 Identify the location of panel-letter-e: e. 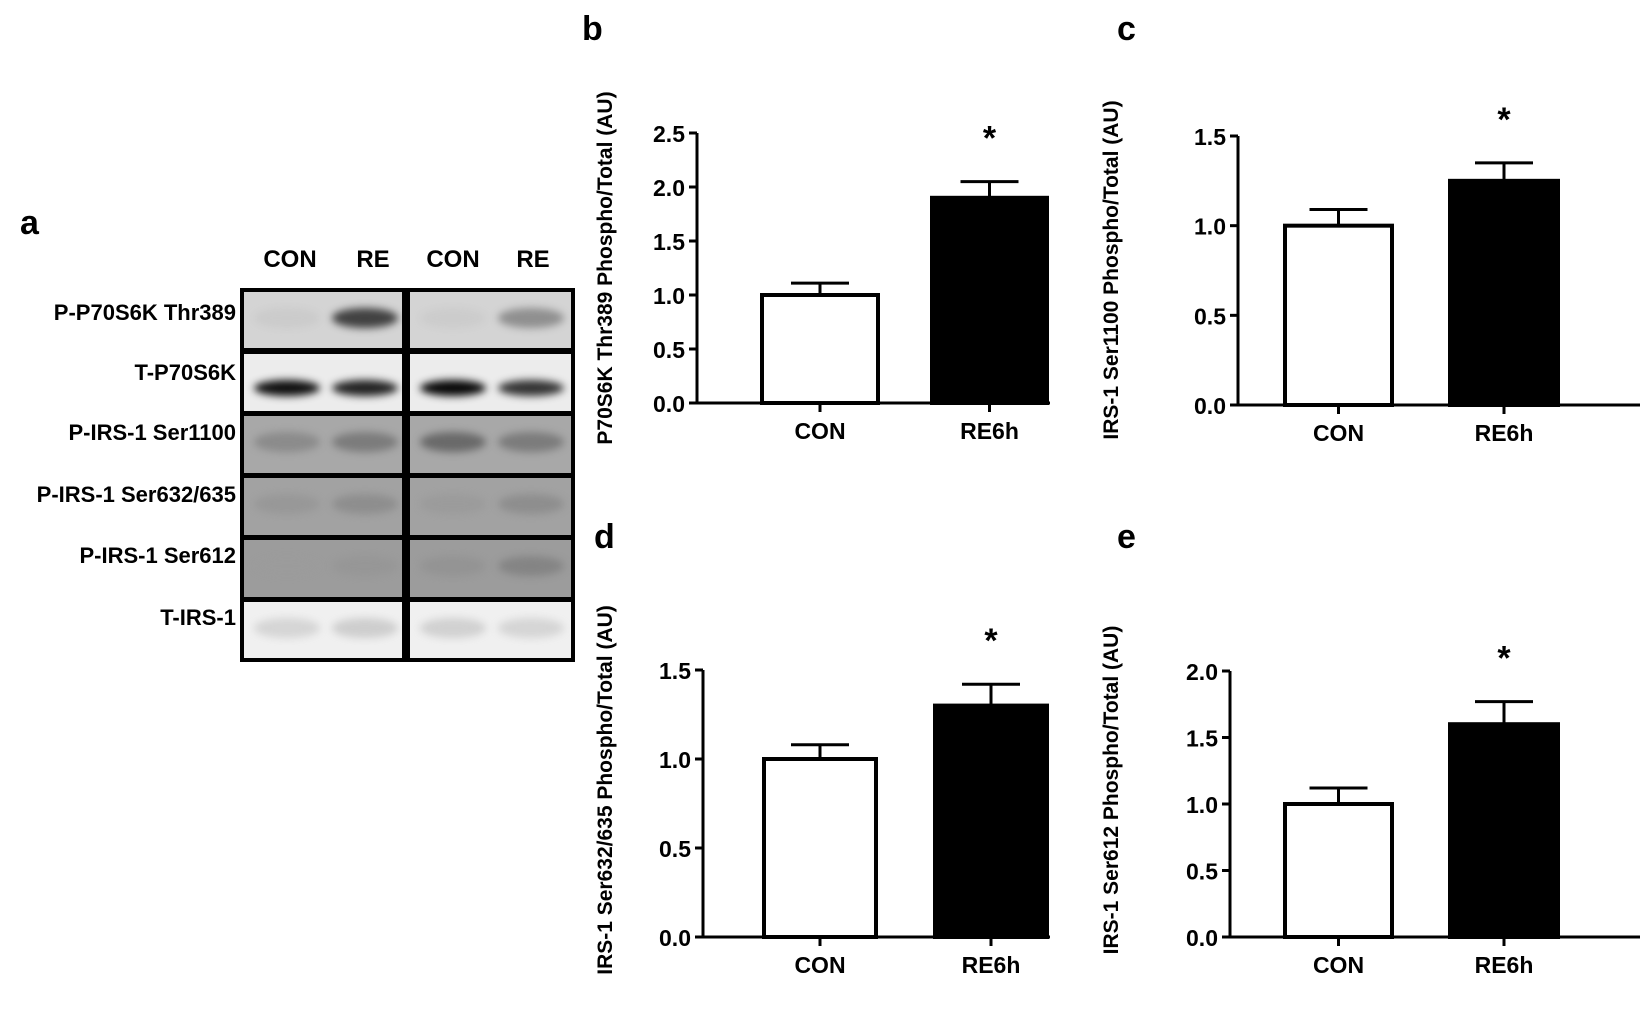
(1126, 537).